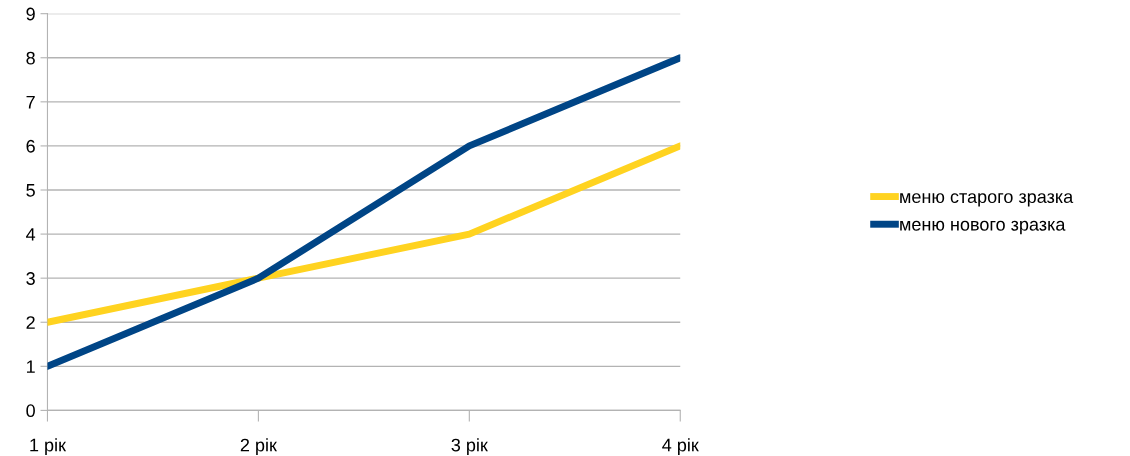  I want to click on y-tick-label: 8, so click(30, 58).